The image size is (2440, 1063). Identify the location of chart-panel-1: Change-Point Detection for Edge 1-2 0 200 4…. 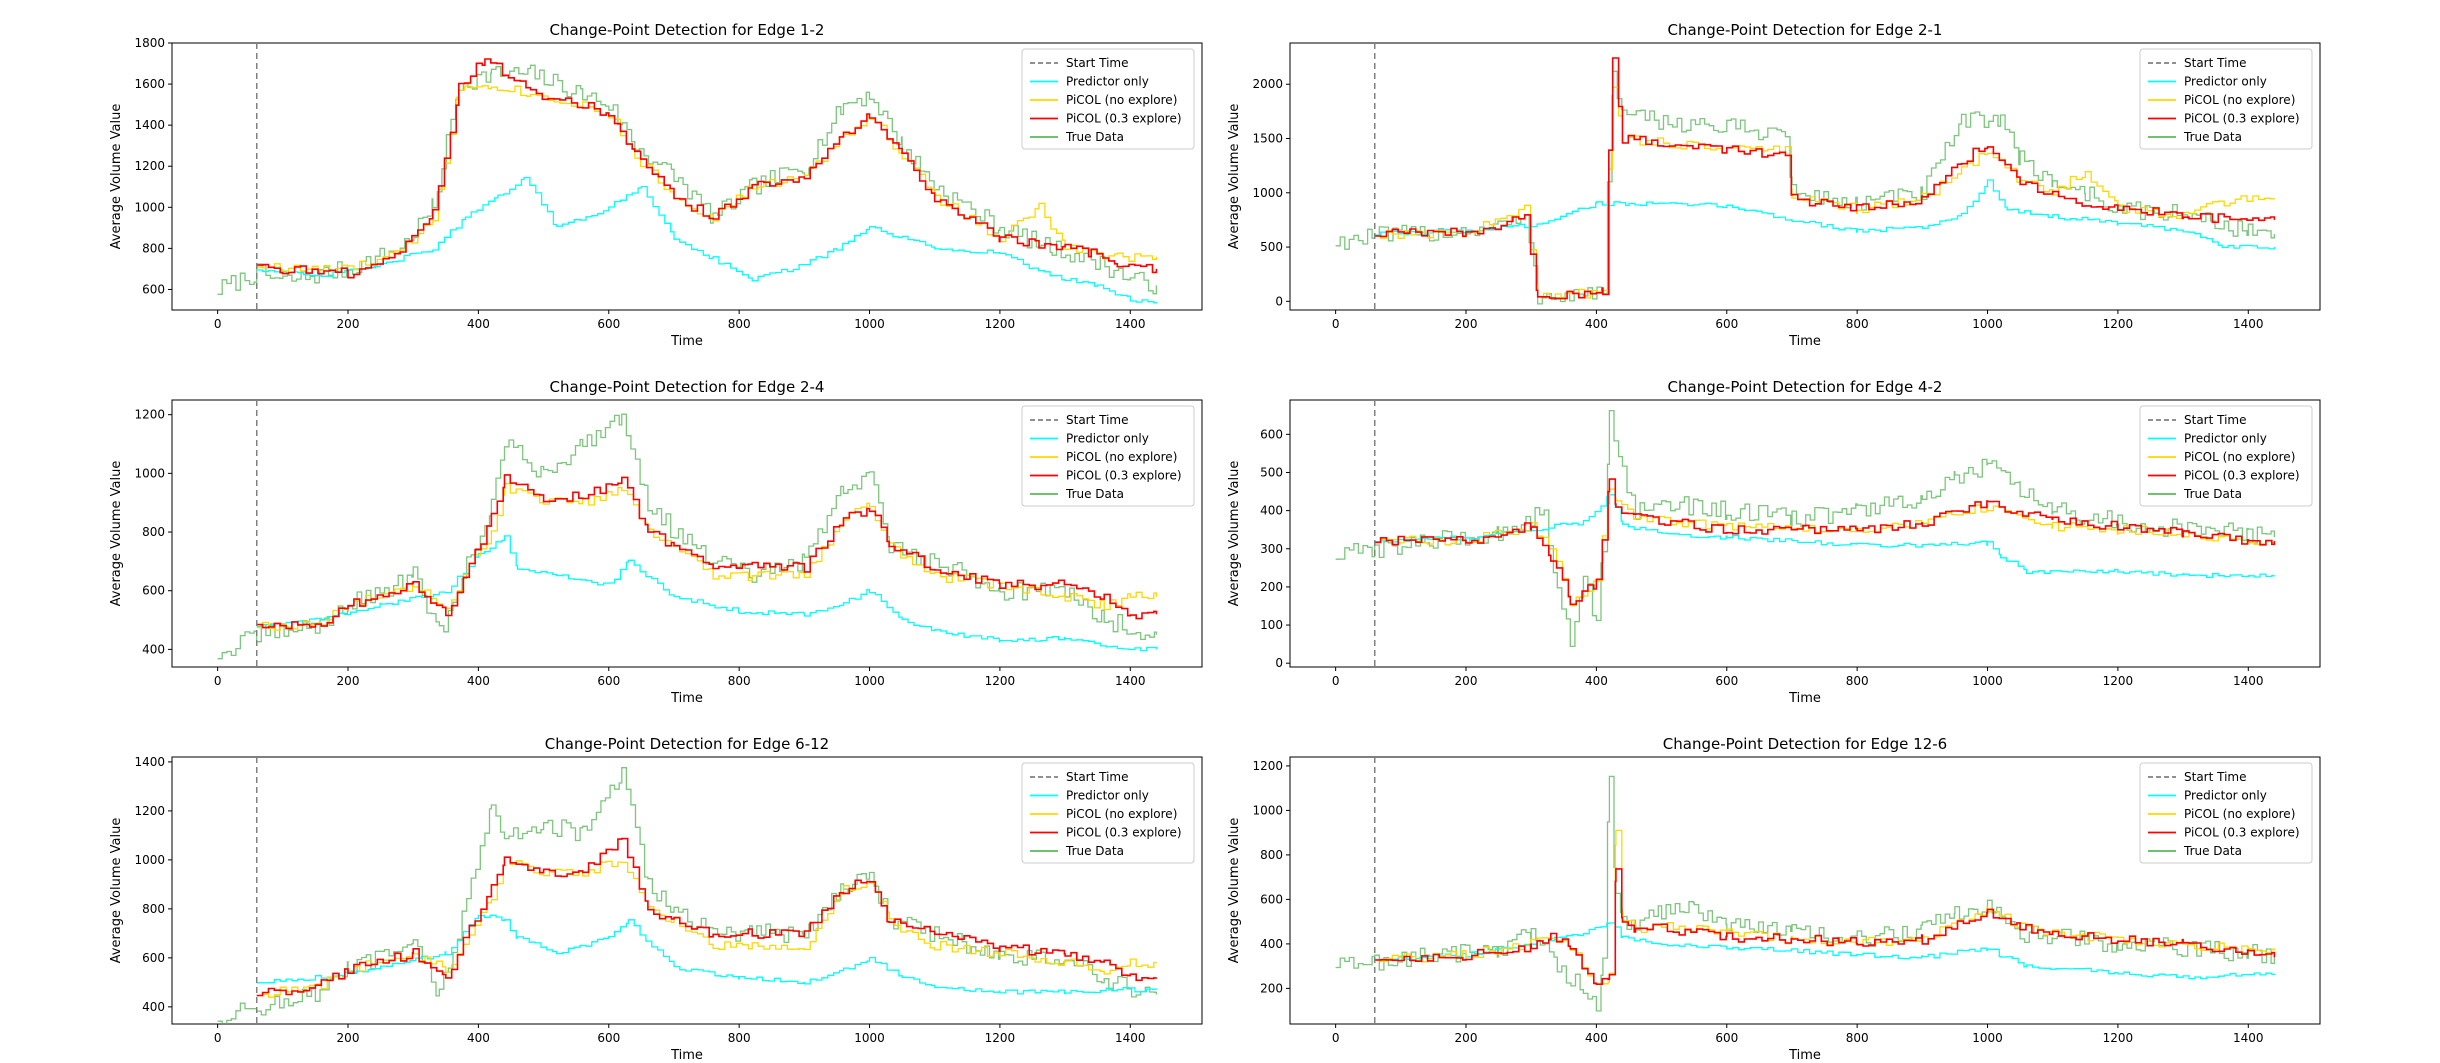
(656, 185).